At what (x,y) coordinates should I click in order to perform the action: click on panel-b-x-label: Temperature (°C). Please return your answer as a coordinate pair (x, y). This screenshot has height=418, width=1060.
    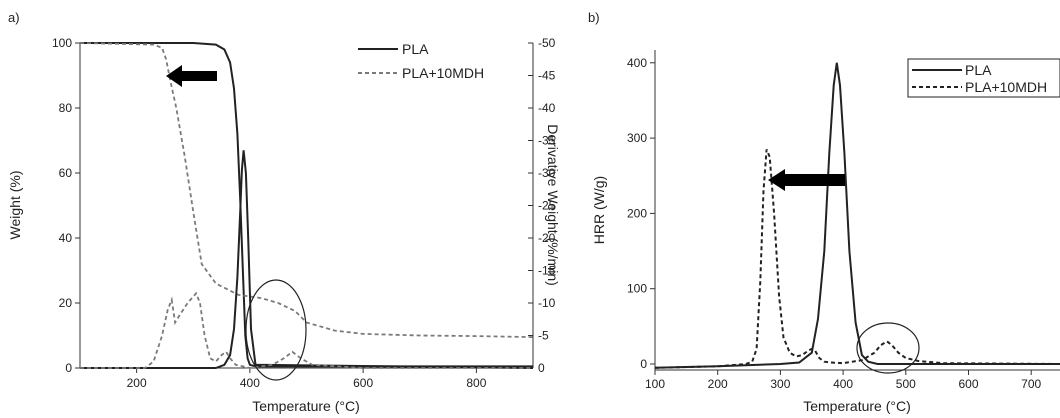
    Looking at the image, I should click on (857, 406).